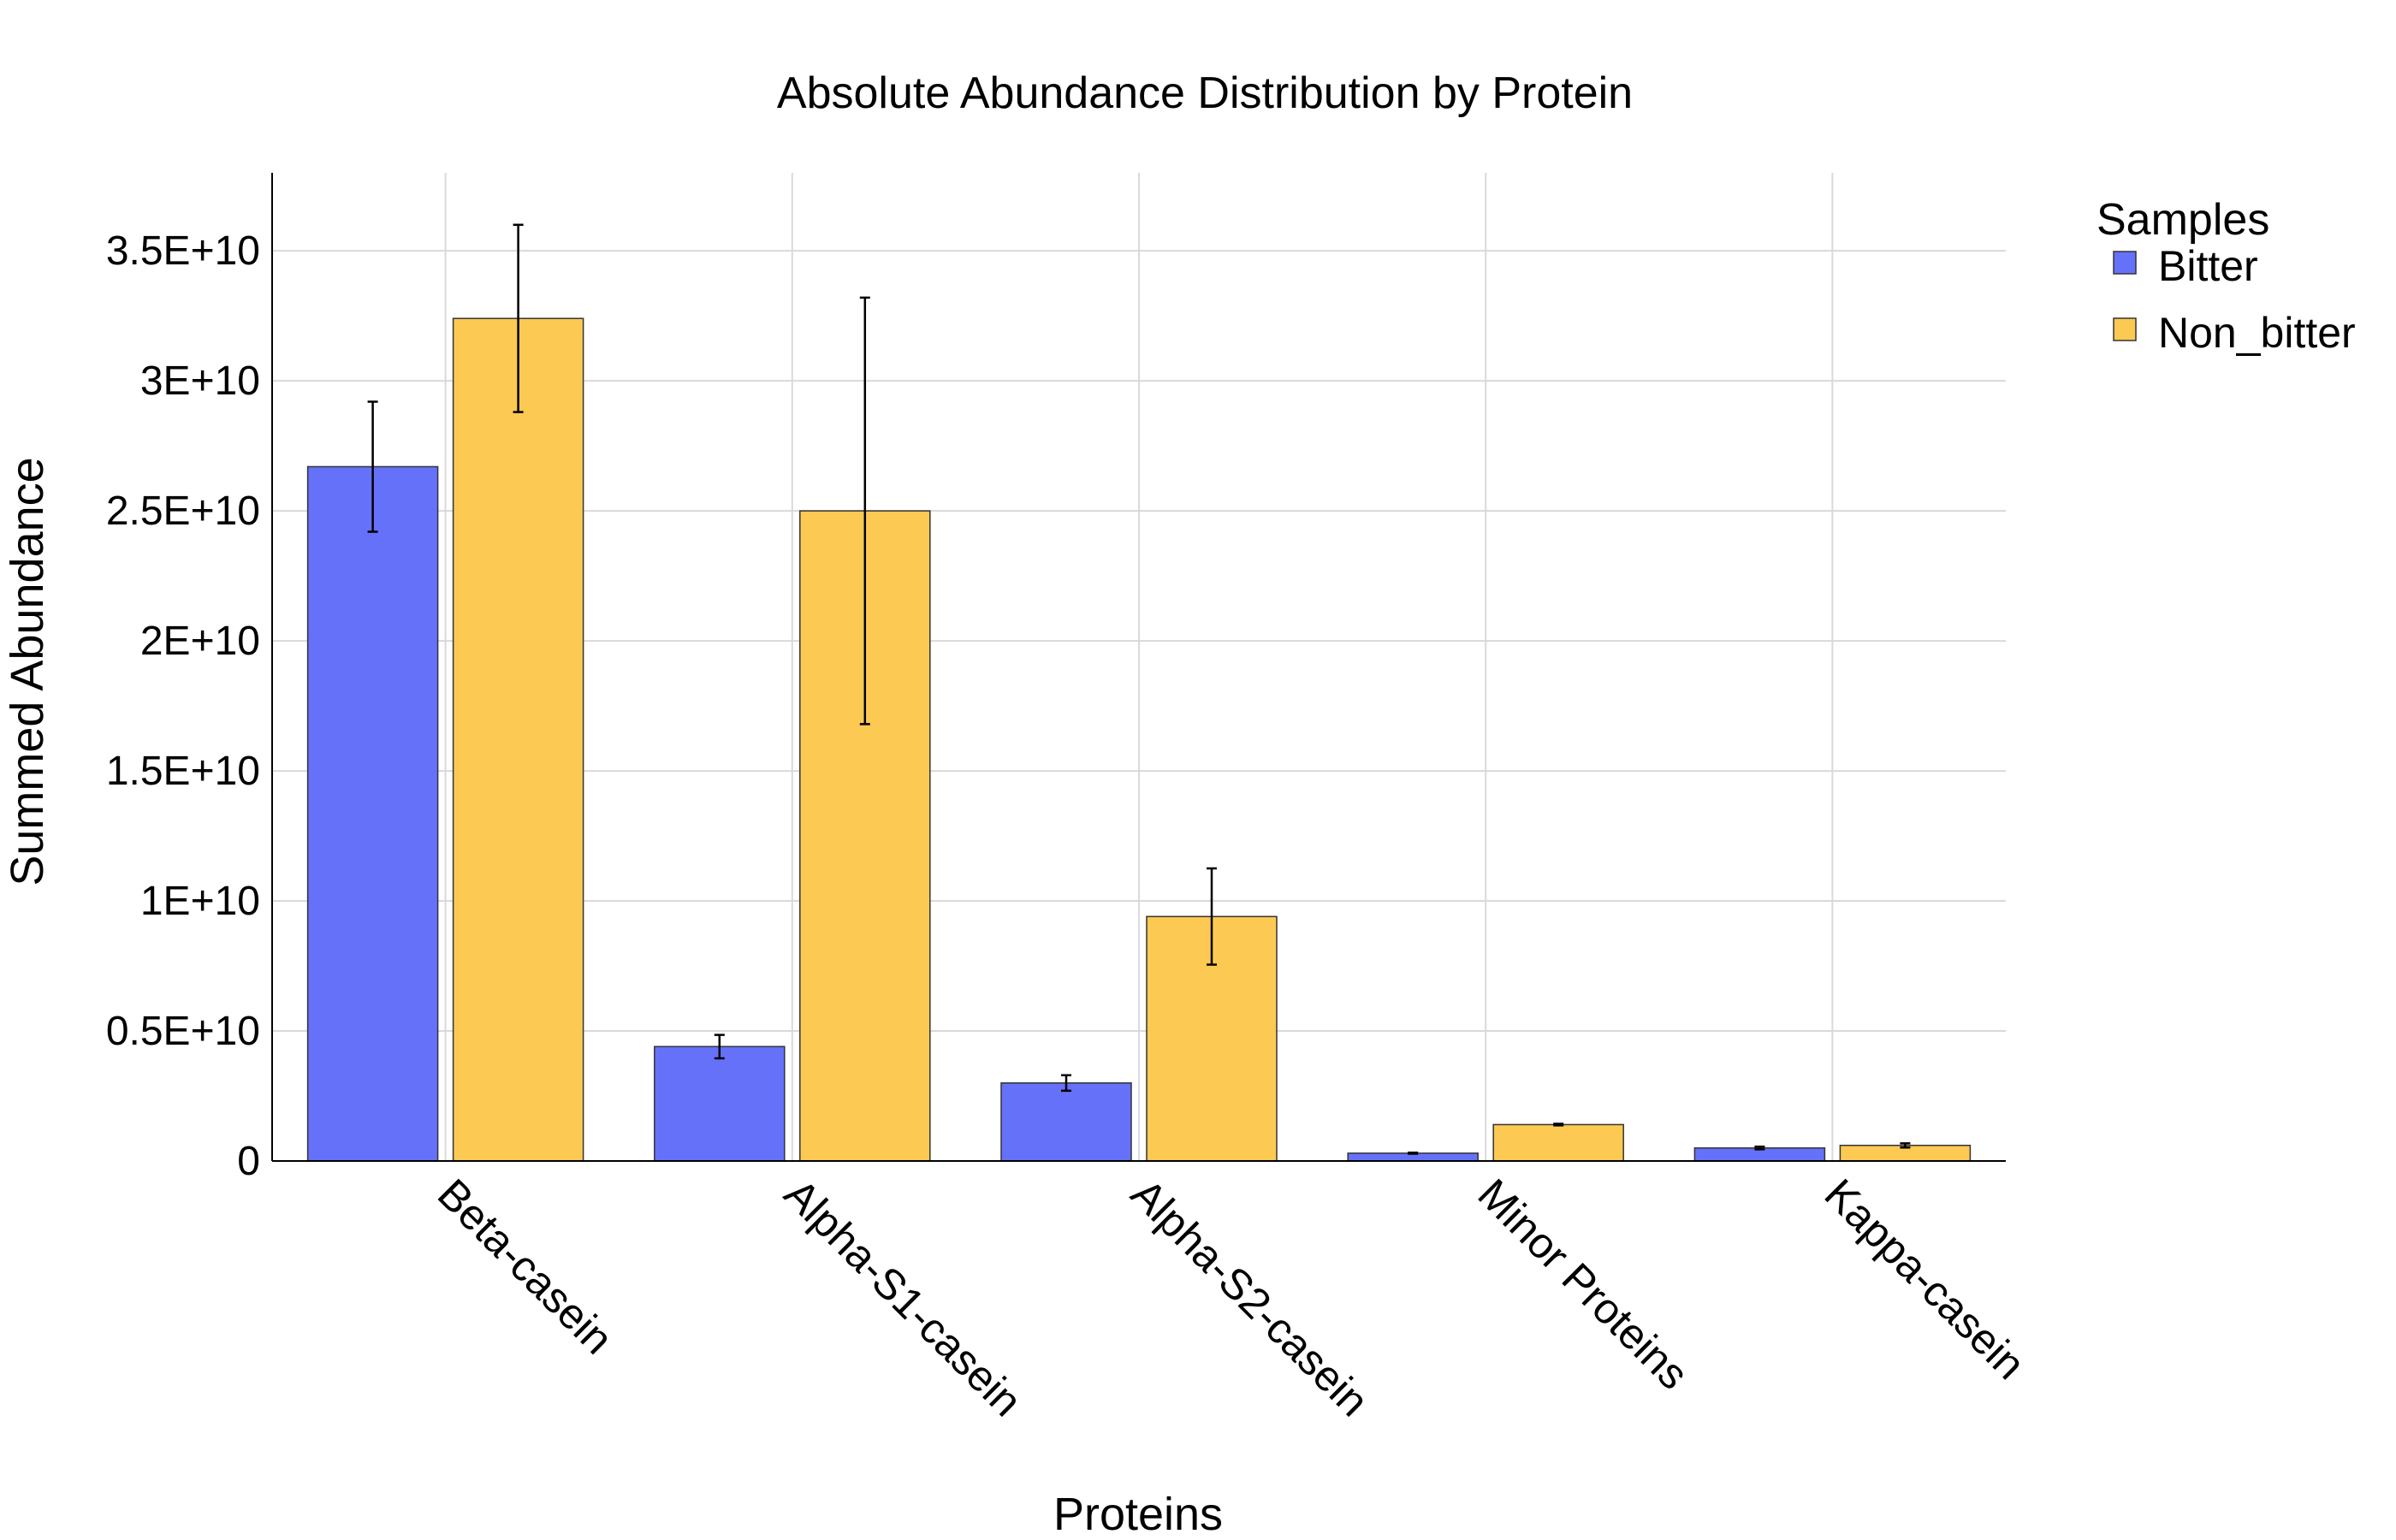 This screenshot has height=1540, width=2396. What do you see at coordinates (1905, 1145) in the screenshot?
I see `error-bar-non_bitter-kappa-casein` at bounding box center [1905, 1145].